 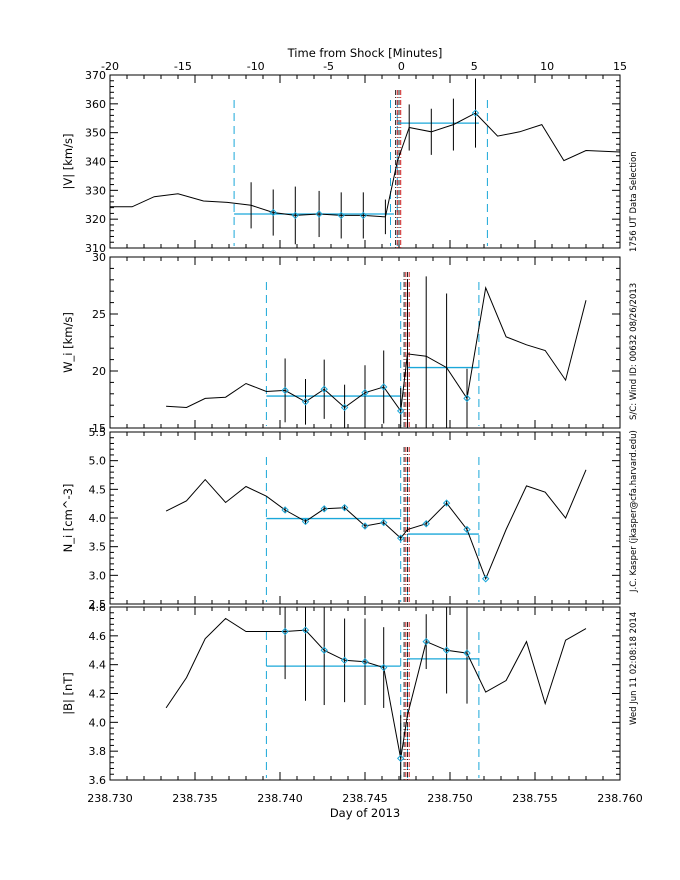 I want to click on y-tick-label: 3.6, so click(x=98, y=780).